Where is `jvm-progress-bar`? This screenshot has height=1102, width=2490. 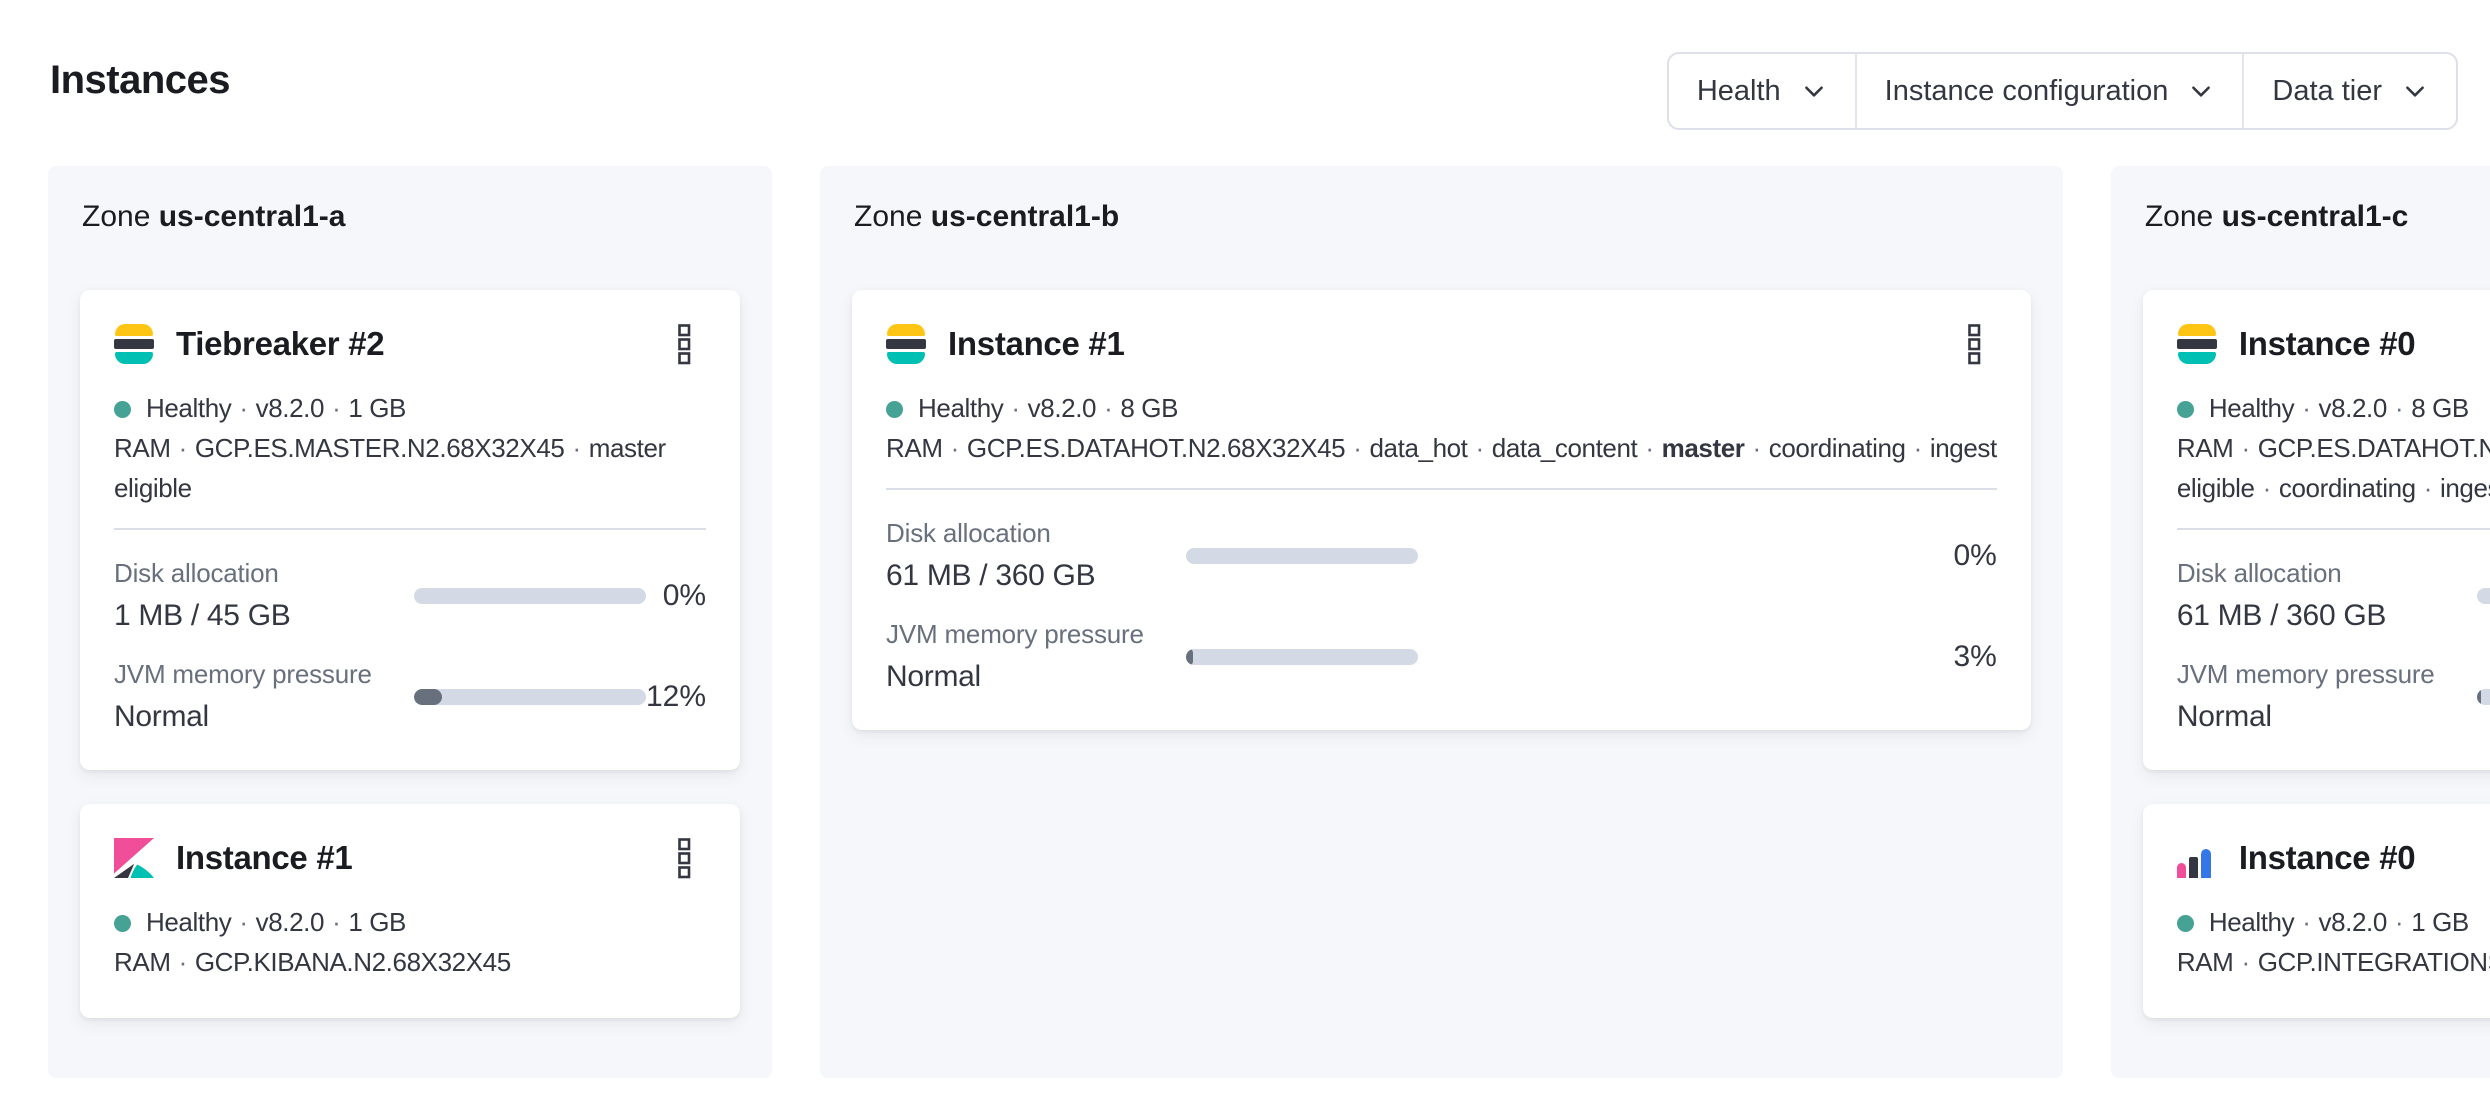
jvm-progress-bar is located at coordinates (530, 696).